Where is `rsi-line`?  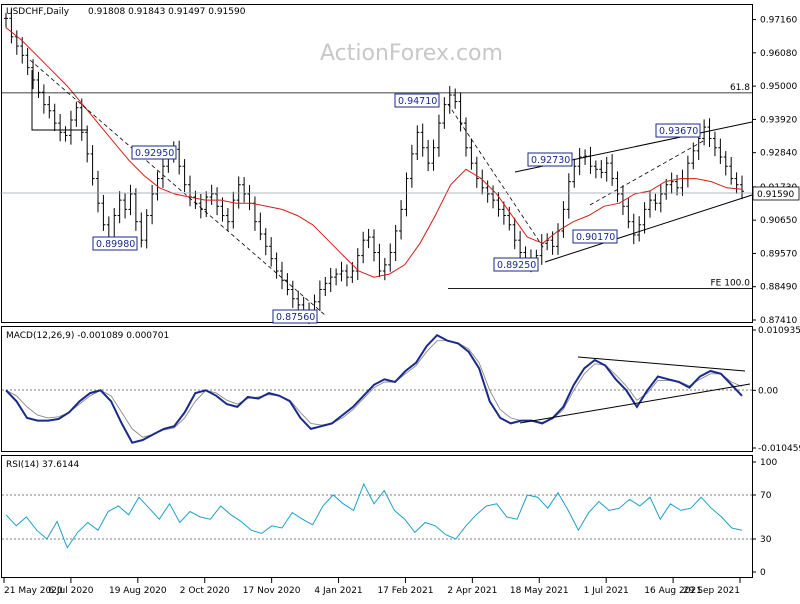
rsi-line is located at coordinates (374, 515).